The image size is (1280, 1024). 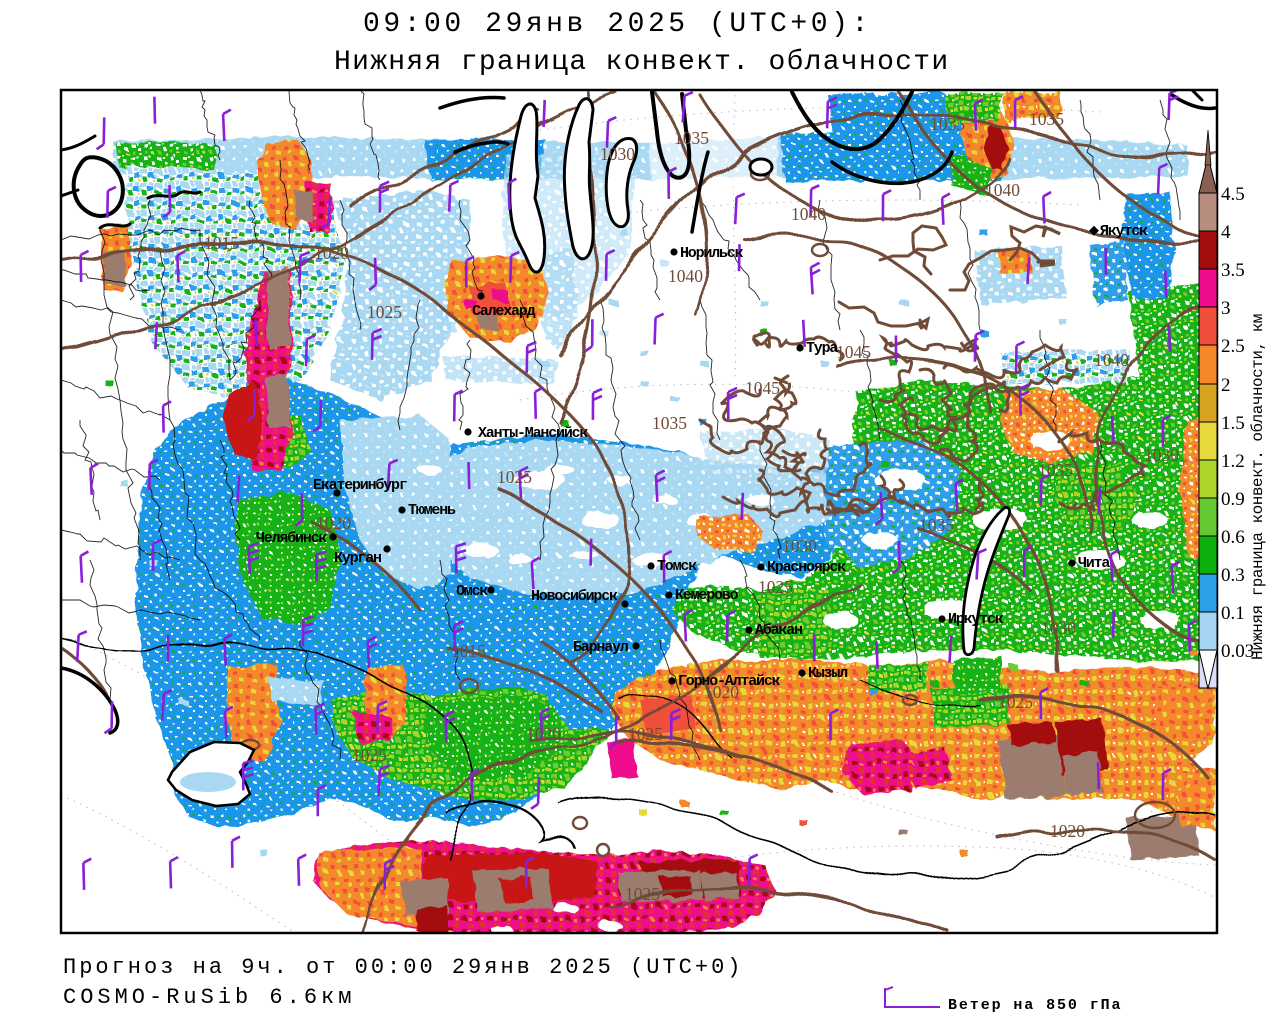 What do you see at coordinates (1094, 563) in the screenshot?
I see `svg-text: Чита` at bounding box center [1094, 563].